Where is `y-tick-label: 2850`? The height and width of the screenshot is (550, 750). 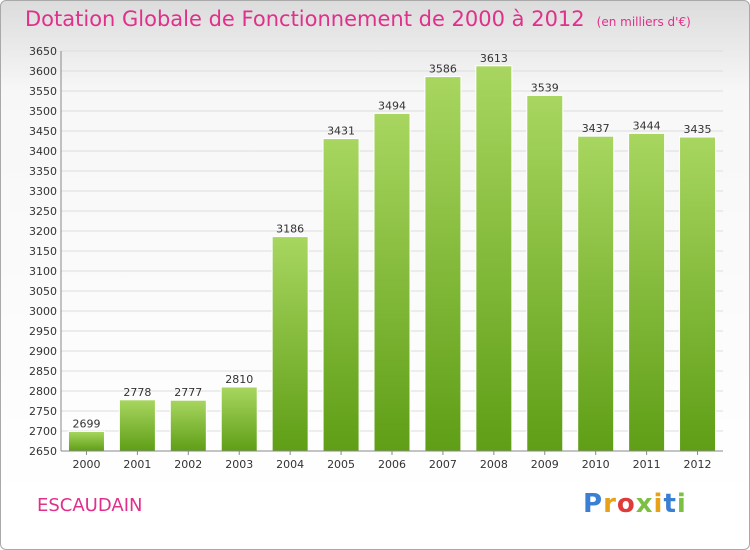 y-tick-label: 2850 is located at coordinates (43, 371).